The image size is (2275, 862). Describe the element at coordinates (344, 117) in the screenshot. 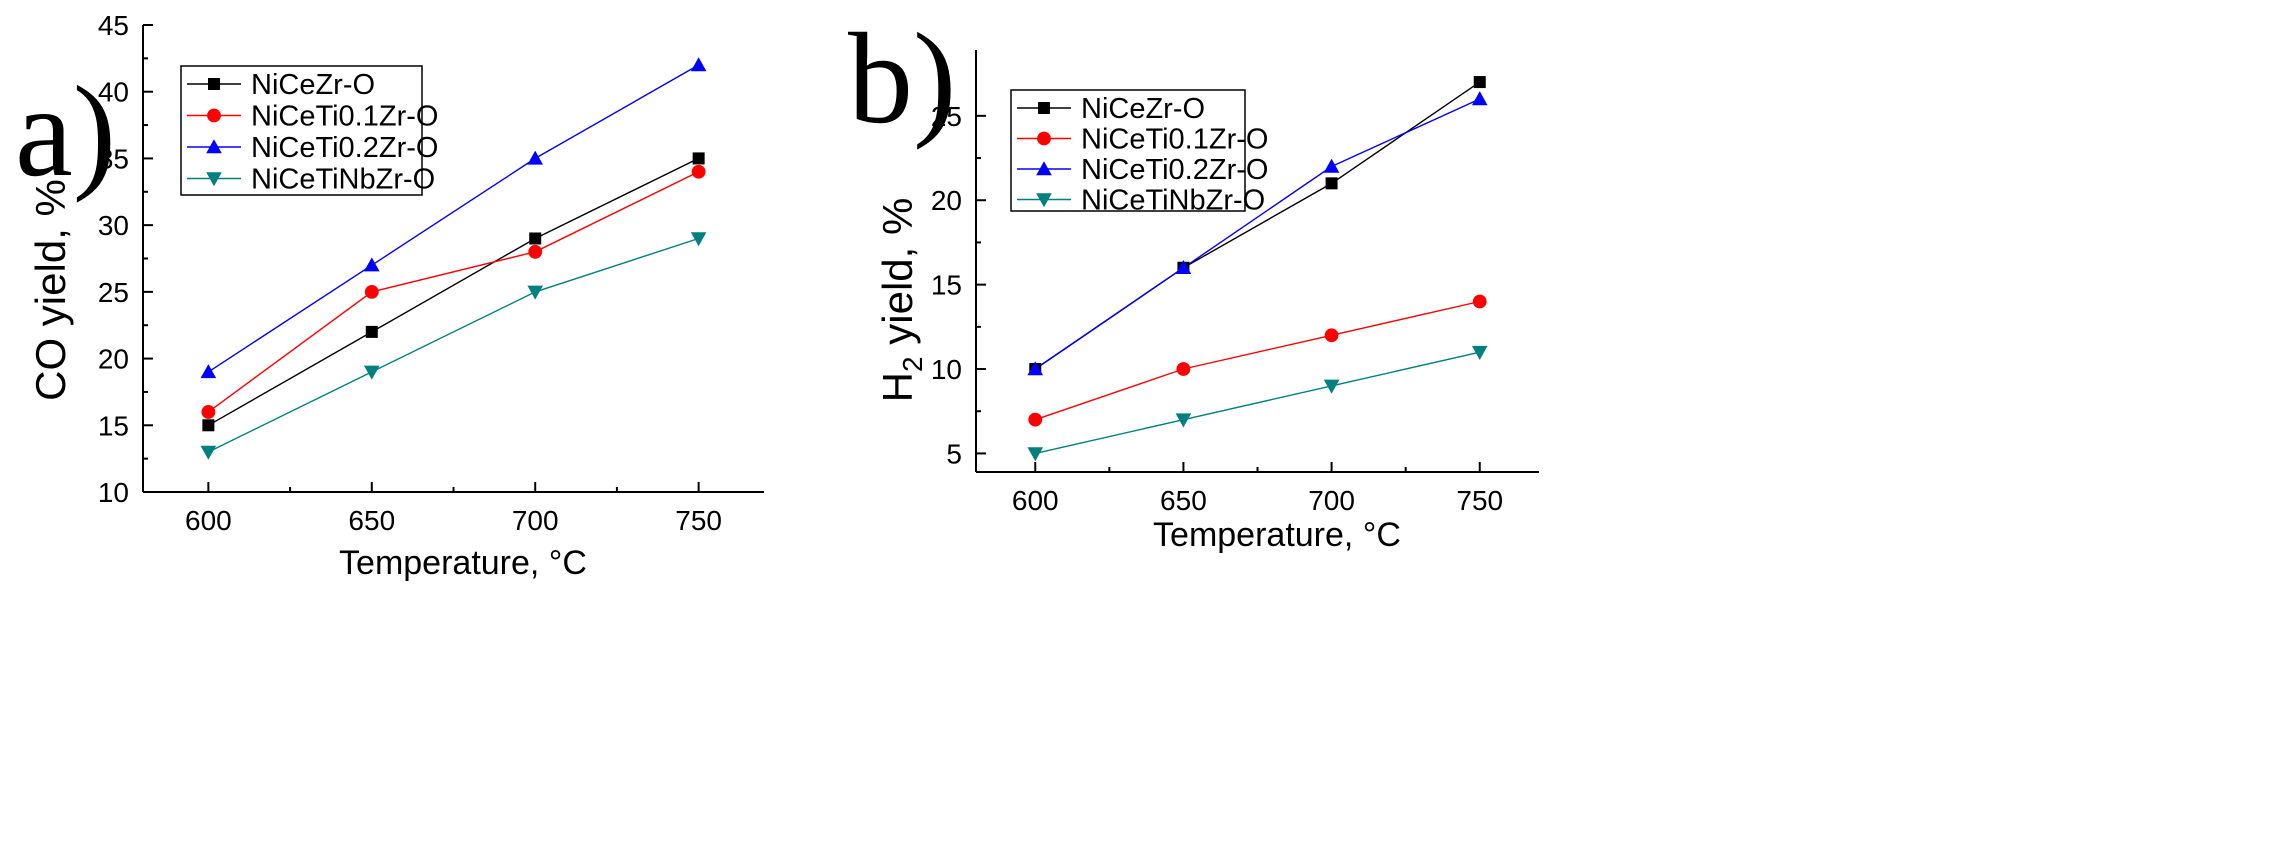

I see `chart-a-legend-label: NiCeTi0.1Zr-O` at that location.